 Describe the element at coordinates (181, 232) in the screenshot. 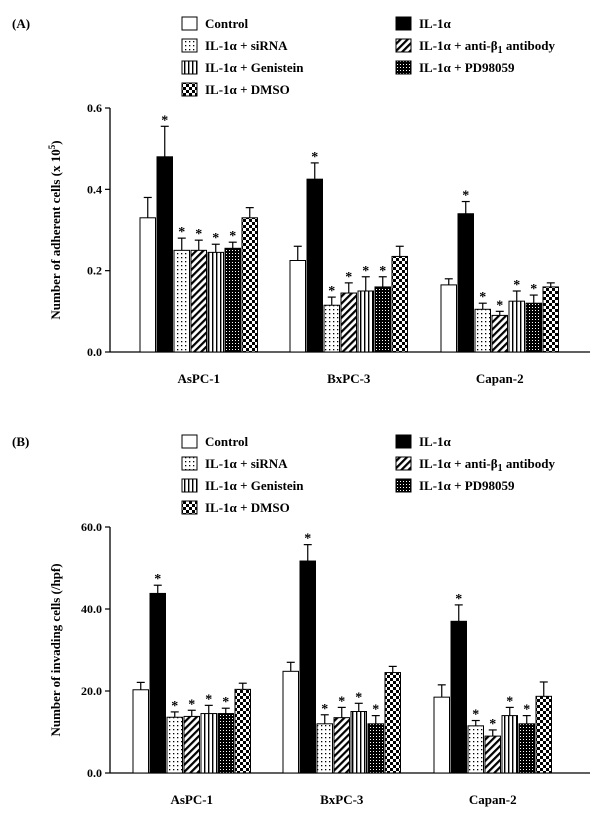

I see `significance-star-0-0-2: *` at that location.